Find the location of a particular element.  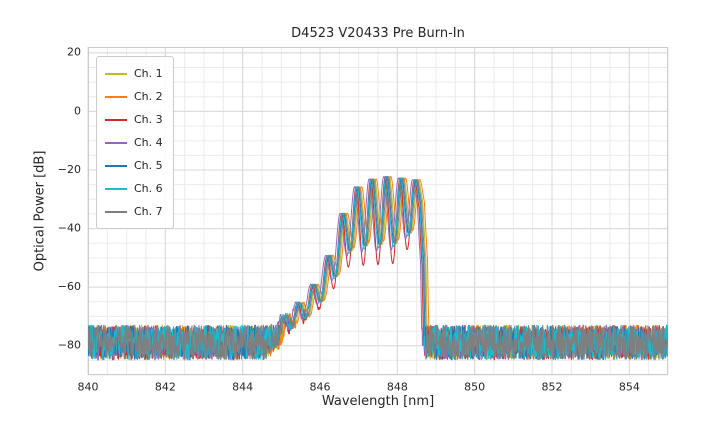

legend-label: Ch. 6 is located at coordinates (148, 188).